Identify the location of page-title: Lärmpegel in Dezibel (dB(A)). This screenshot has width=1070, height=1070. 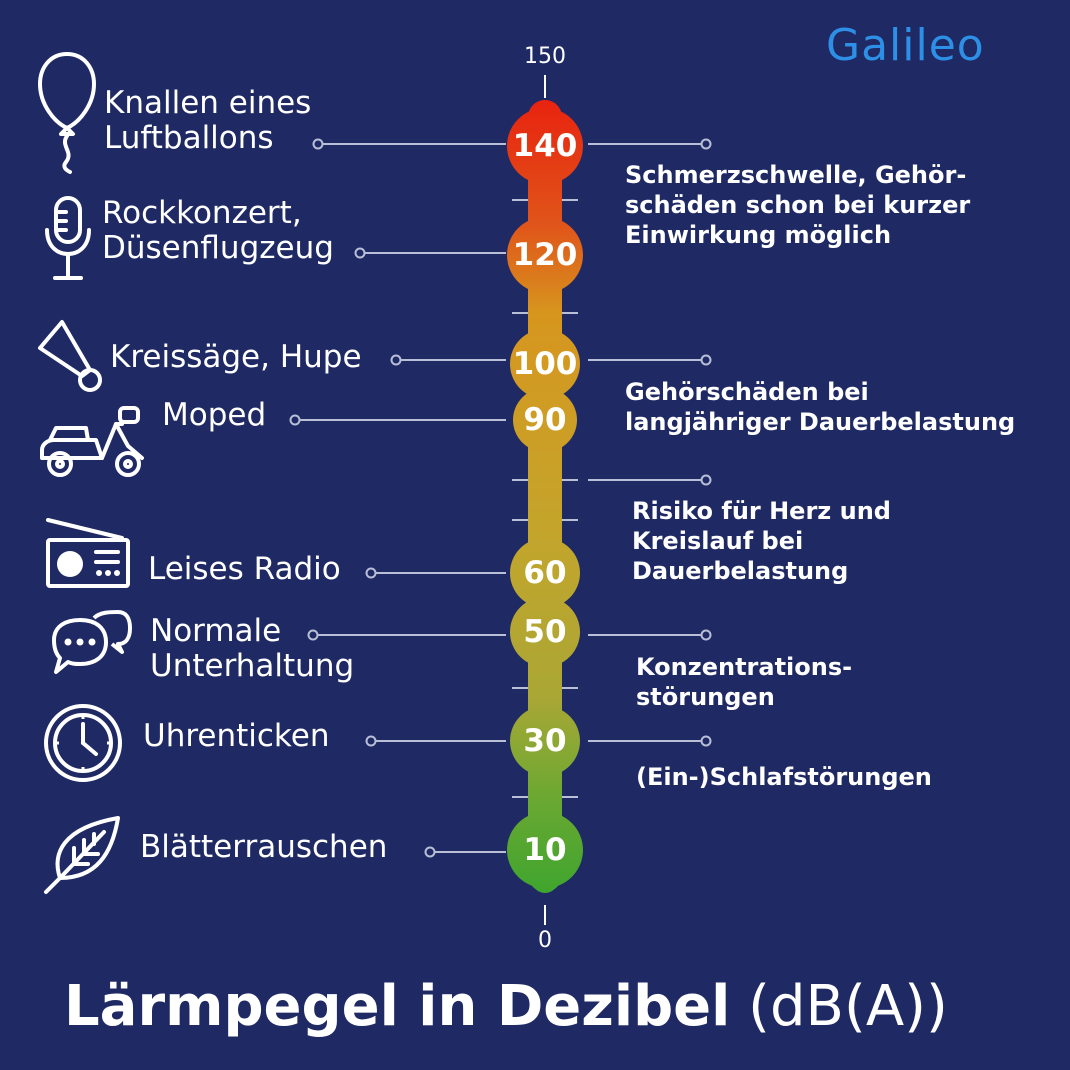
(506, 1006).